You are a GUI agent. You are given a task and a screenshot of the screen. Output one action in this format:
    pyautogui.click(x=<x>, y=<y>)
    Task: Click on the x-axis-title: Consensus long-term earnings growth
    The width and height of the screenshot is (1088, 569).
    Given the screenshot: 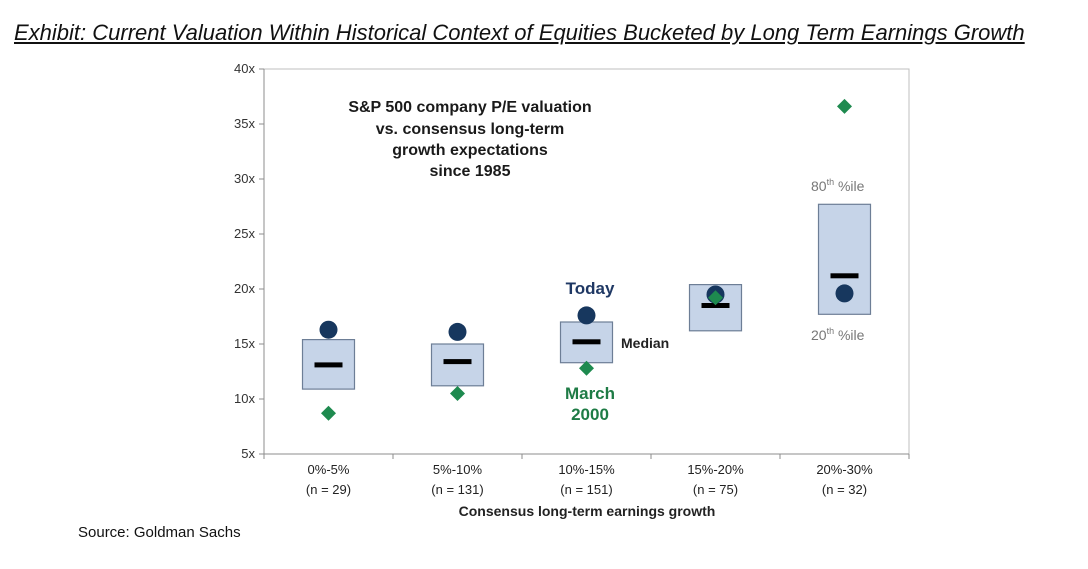 What is the action you would take?
    pyautogui.click(x=587, y=511)
    